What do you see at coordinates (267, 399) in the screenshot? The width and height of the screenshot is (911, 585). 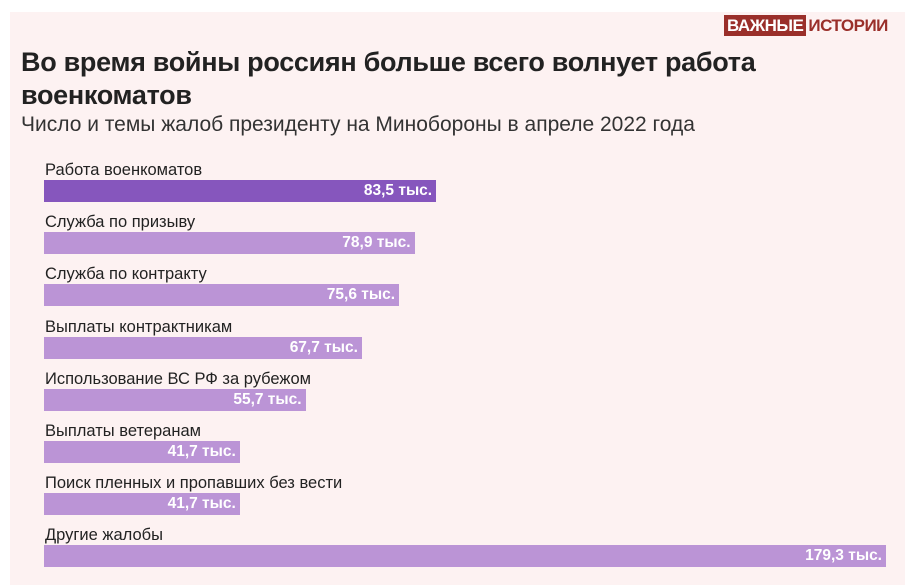 I see `data-label: 55,7 тыс.` at bounding box center [267, 399].